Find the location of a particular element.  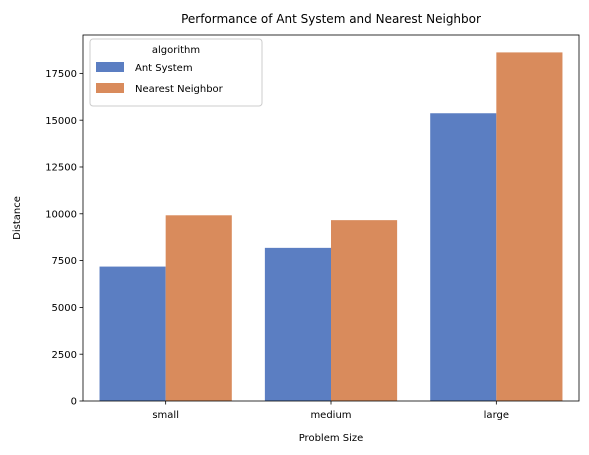

y-tick-label: 7500 is located at coordinates (64, 261).